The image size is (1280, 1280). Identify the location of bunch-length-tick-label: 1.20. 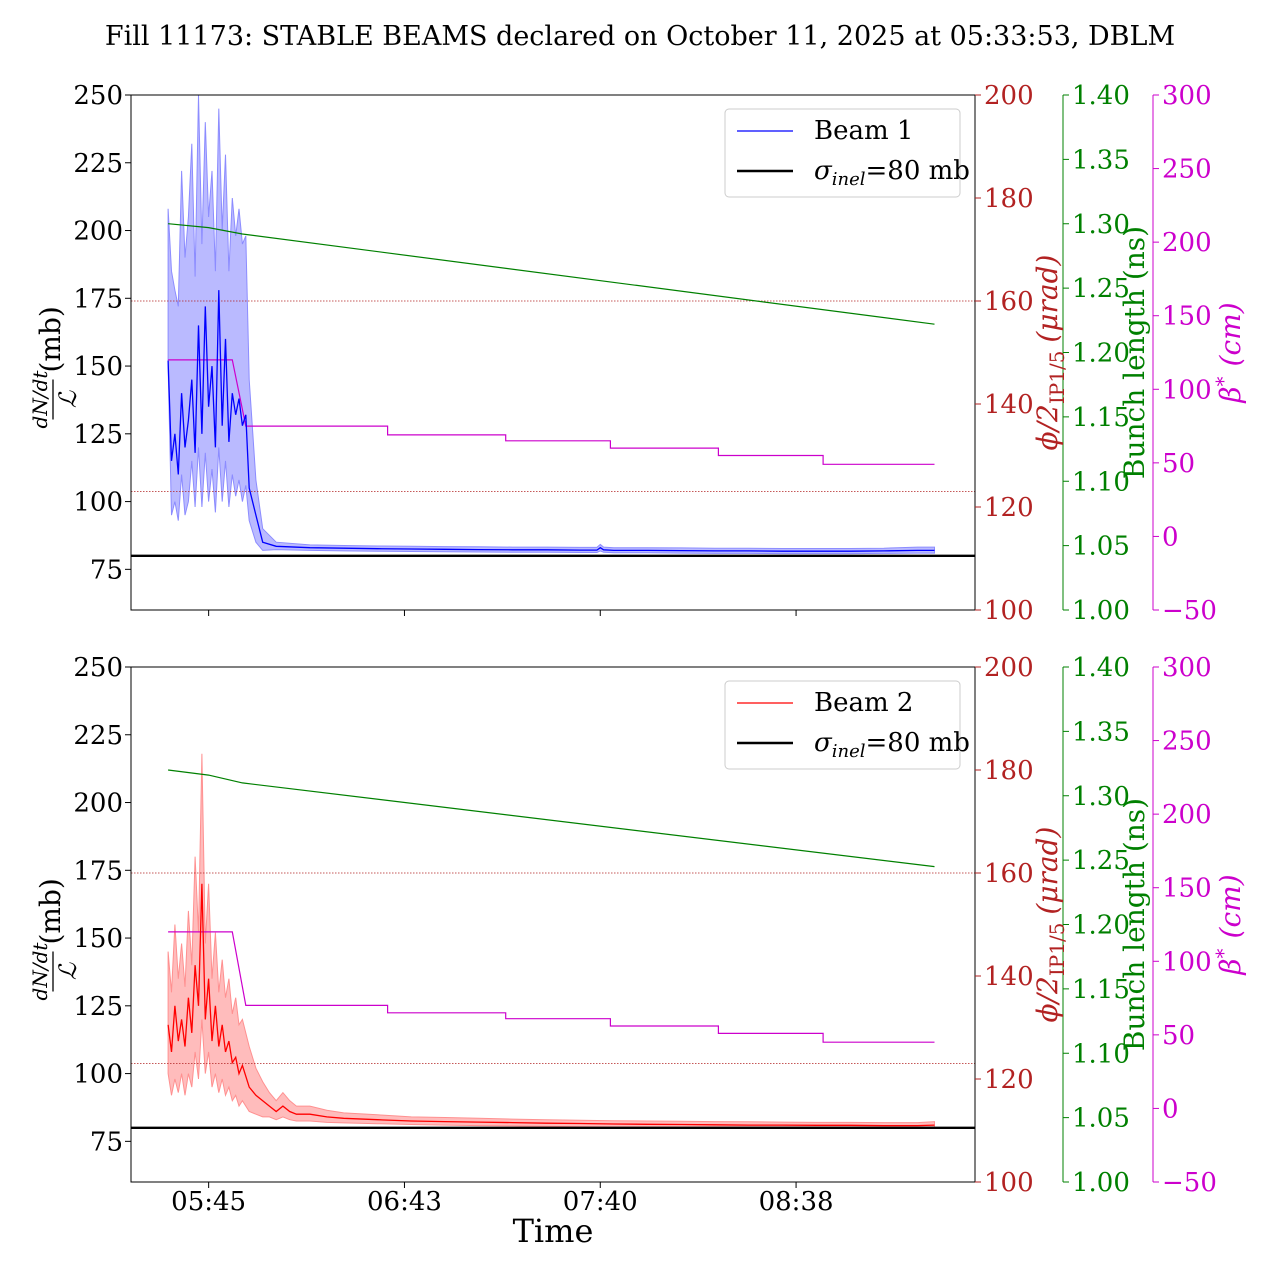
(1101, 926).